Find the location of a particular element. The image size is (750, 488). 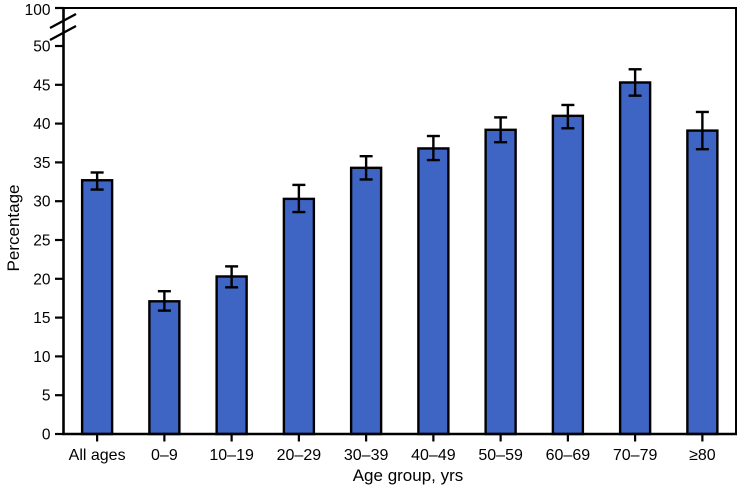

x-tick-label-2: 10–19 is located at coordinates (231, 455).